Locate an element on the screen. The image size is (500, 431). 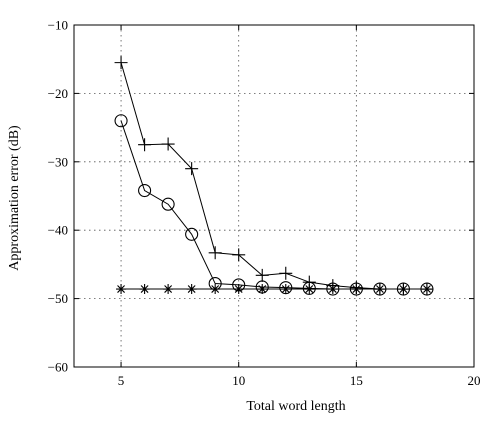
x-axis-label: Total word length is located at coordinates (295, 406).